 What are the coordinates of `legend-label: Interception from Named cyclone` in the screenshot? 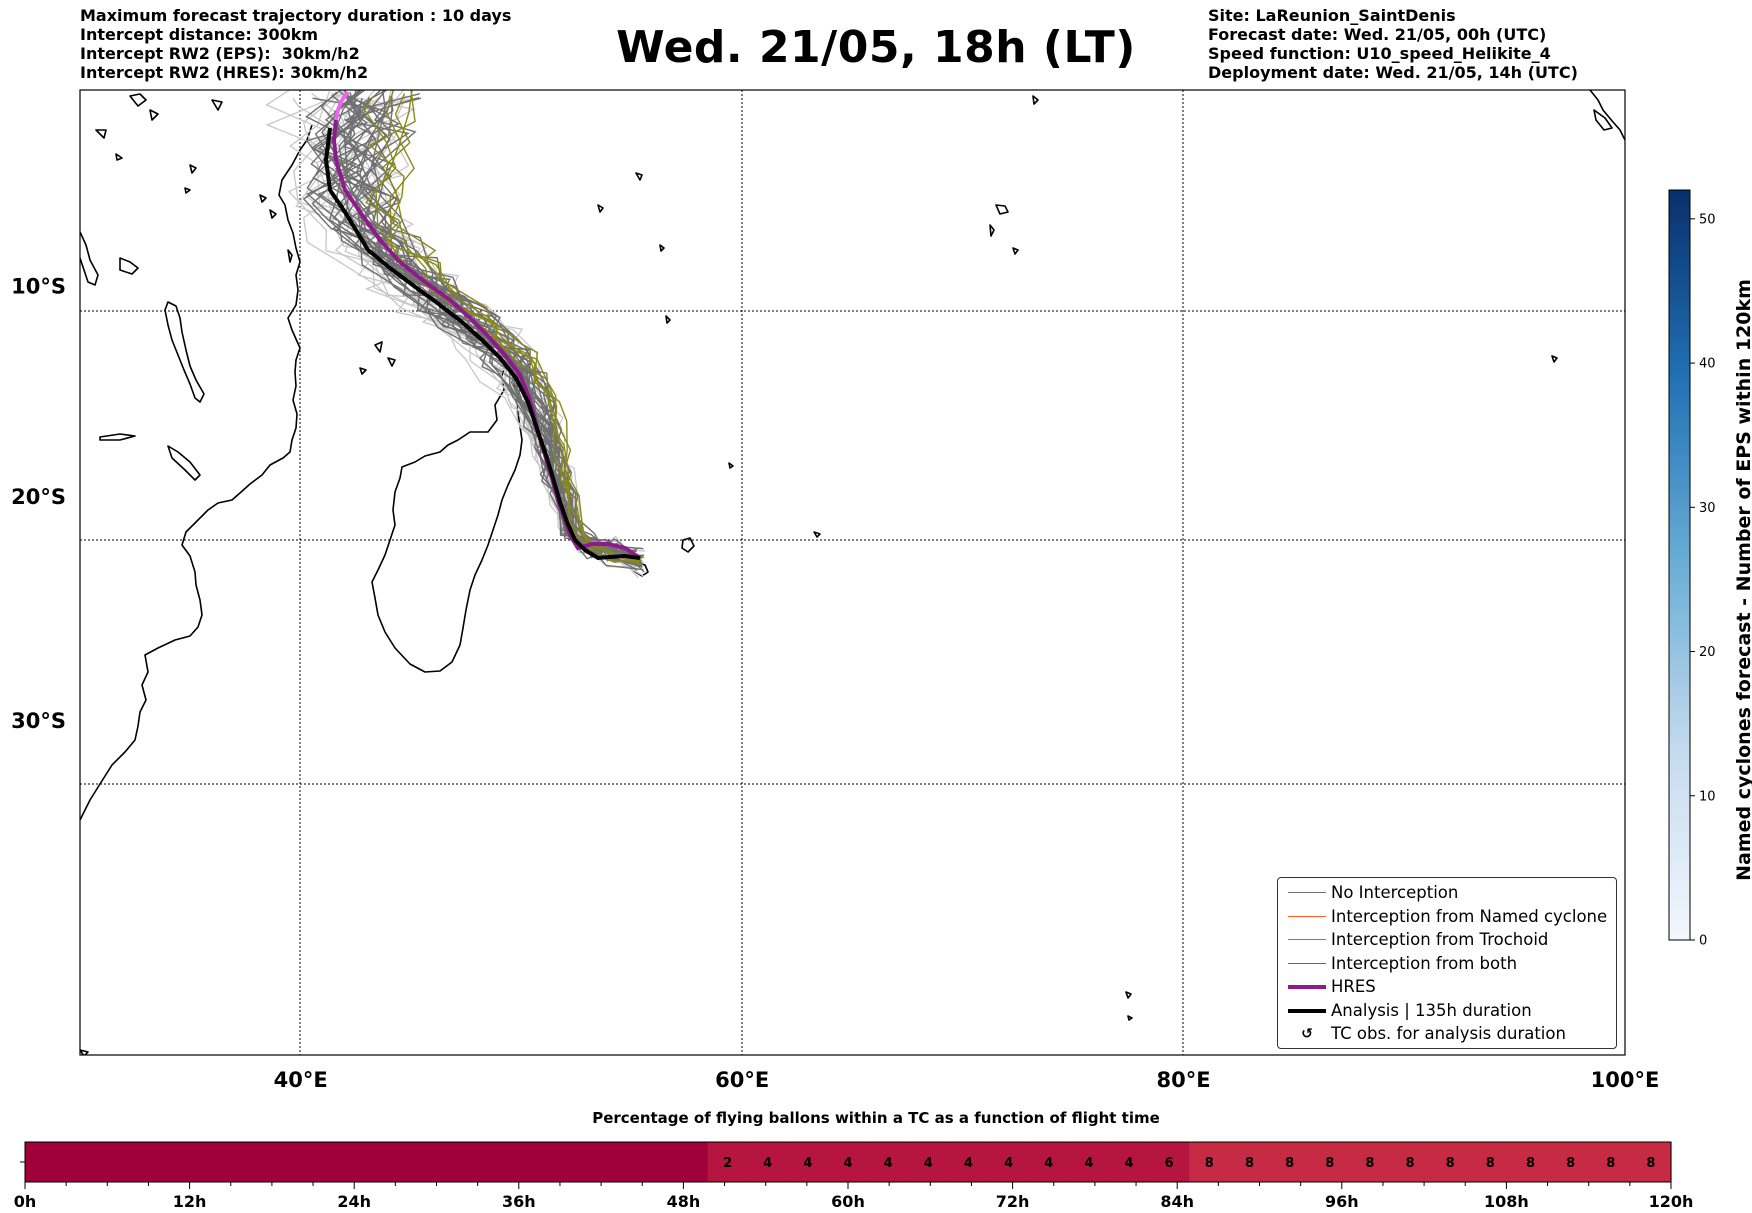 It's located at (1469, 916).